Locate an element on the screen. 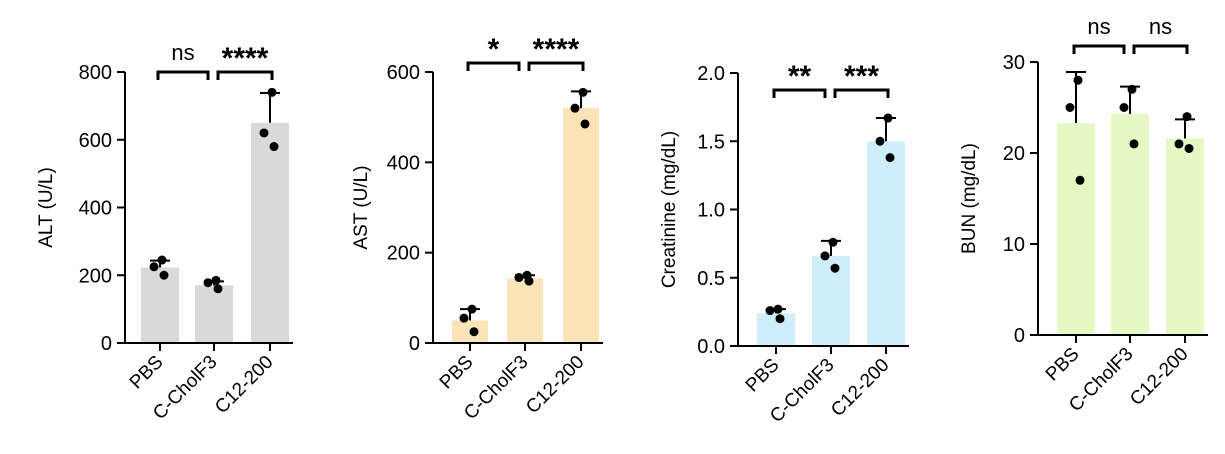 The width and height of the screenshot is (1225, 454). y-tick-label: 2.0 is located at coordinates (711, 74).